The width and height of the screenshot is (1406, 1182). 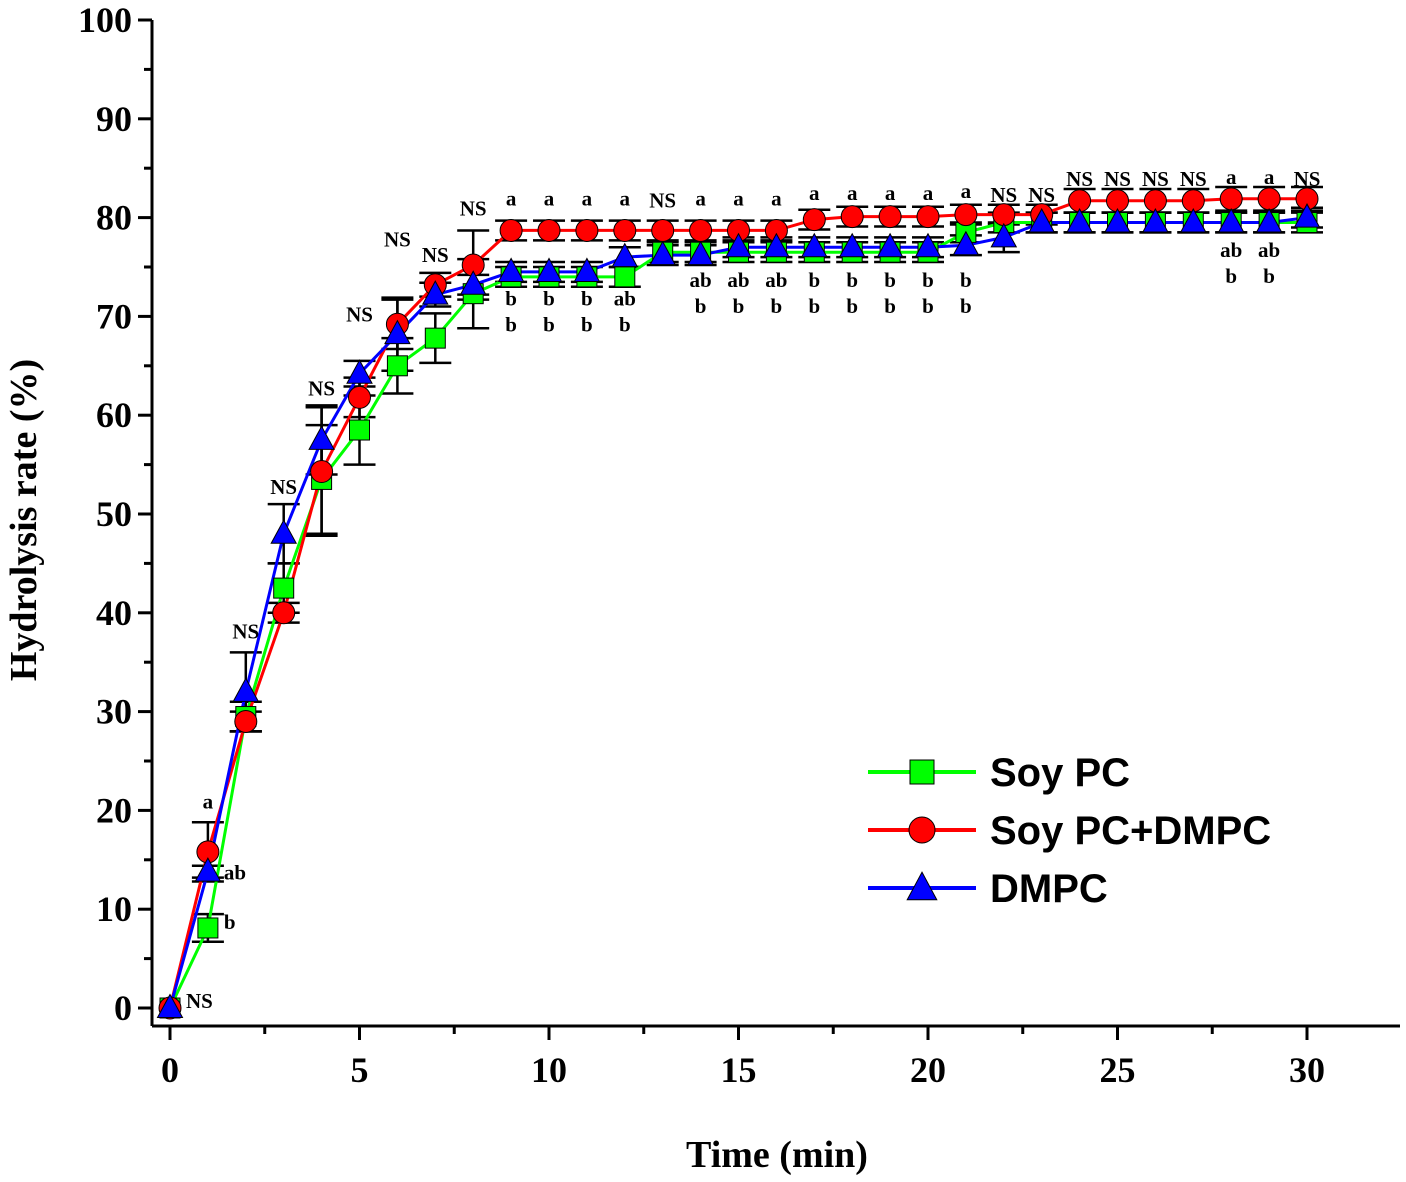 I want to click on legend-item-soy-pc-dmpc: Soy PC+DMPC, so click(x=1069, y=831).